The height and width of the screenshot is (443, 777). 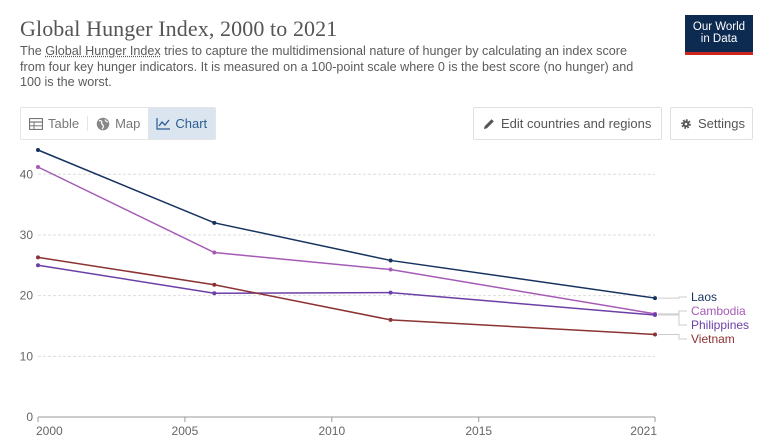 What do you see at coordinates (128, 123) in the screenshot?
I see `tab-map-label: Map` at bounding box center [128, 123].